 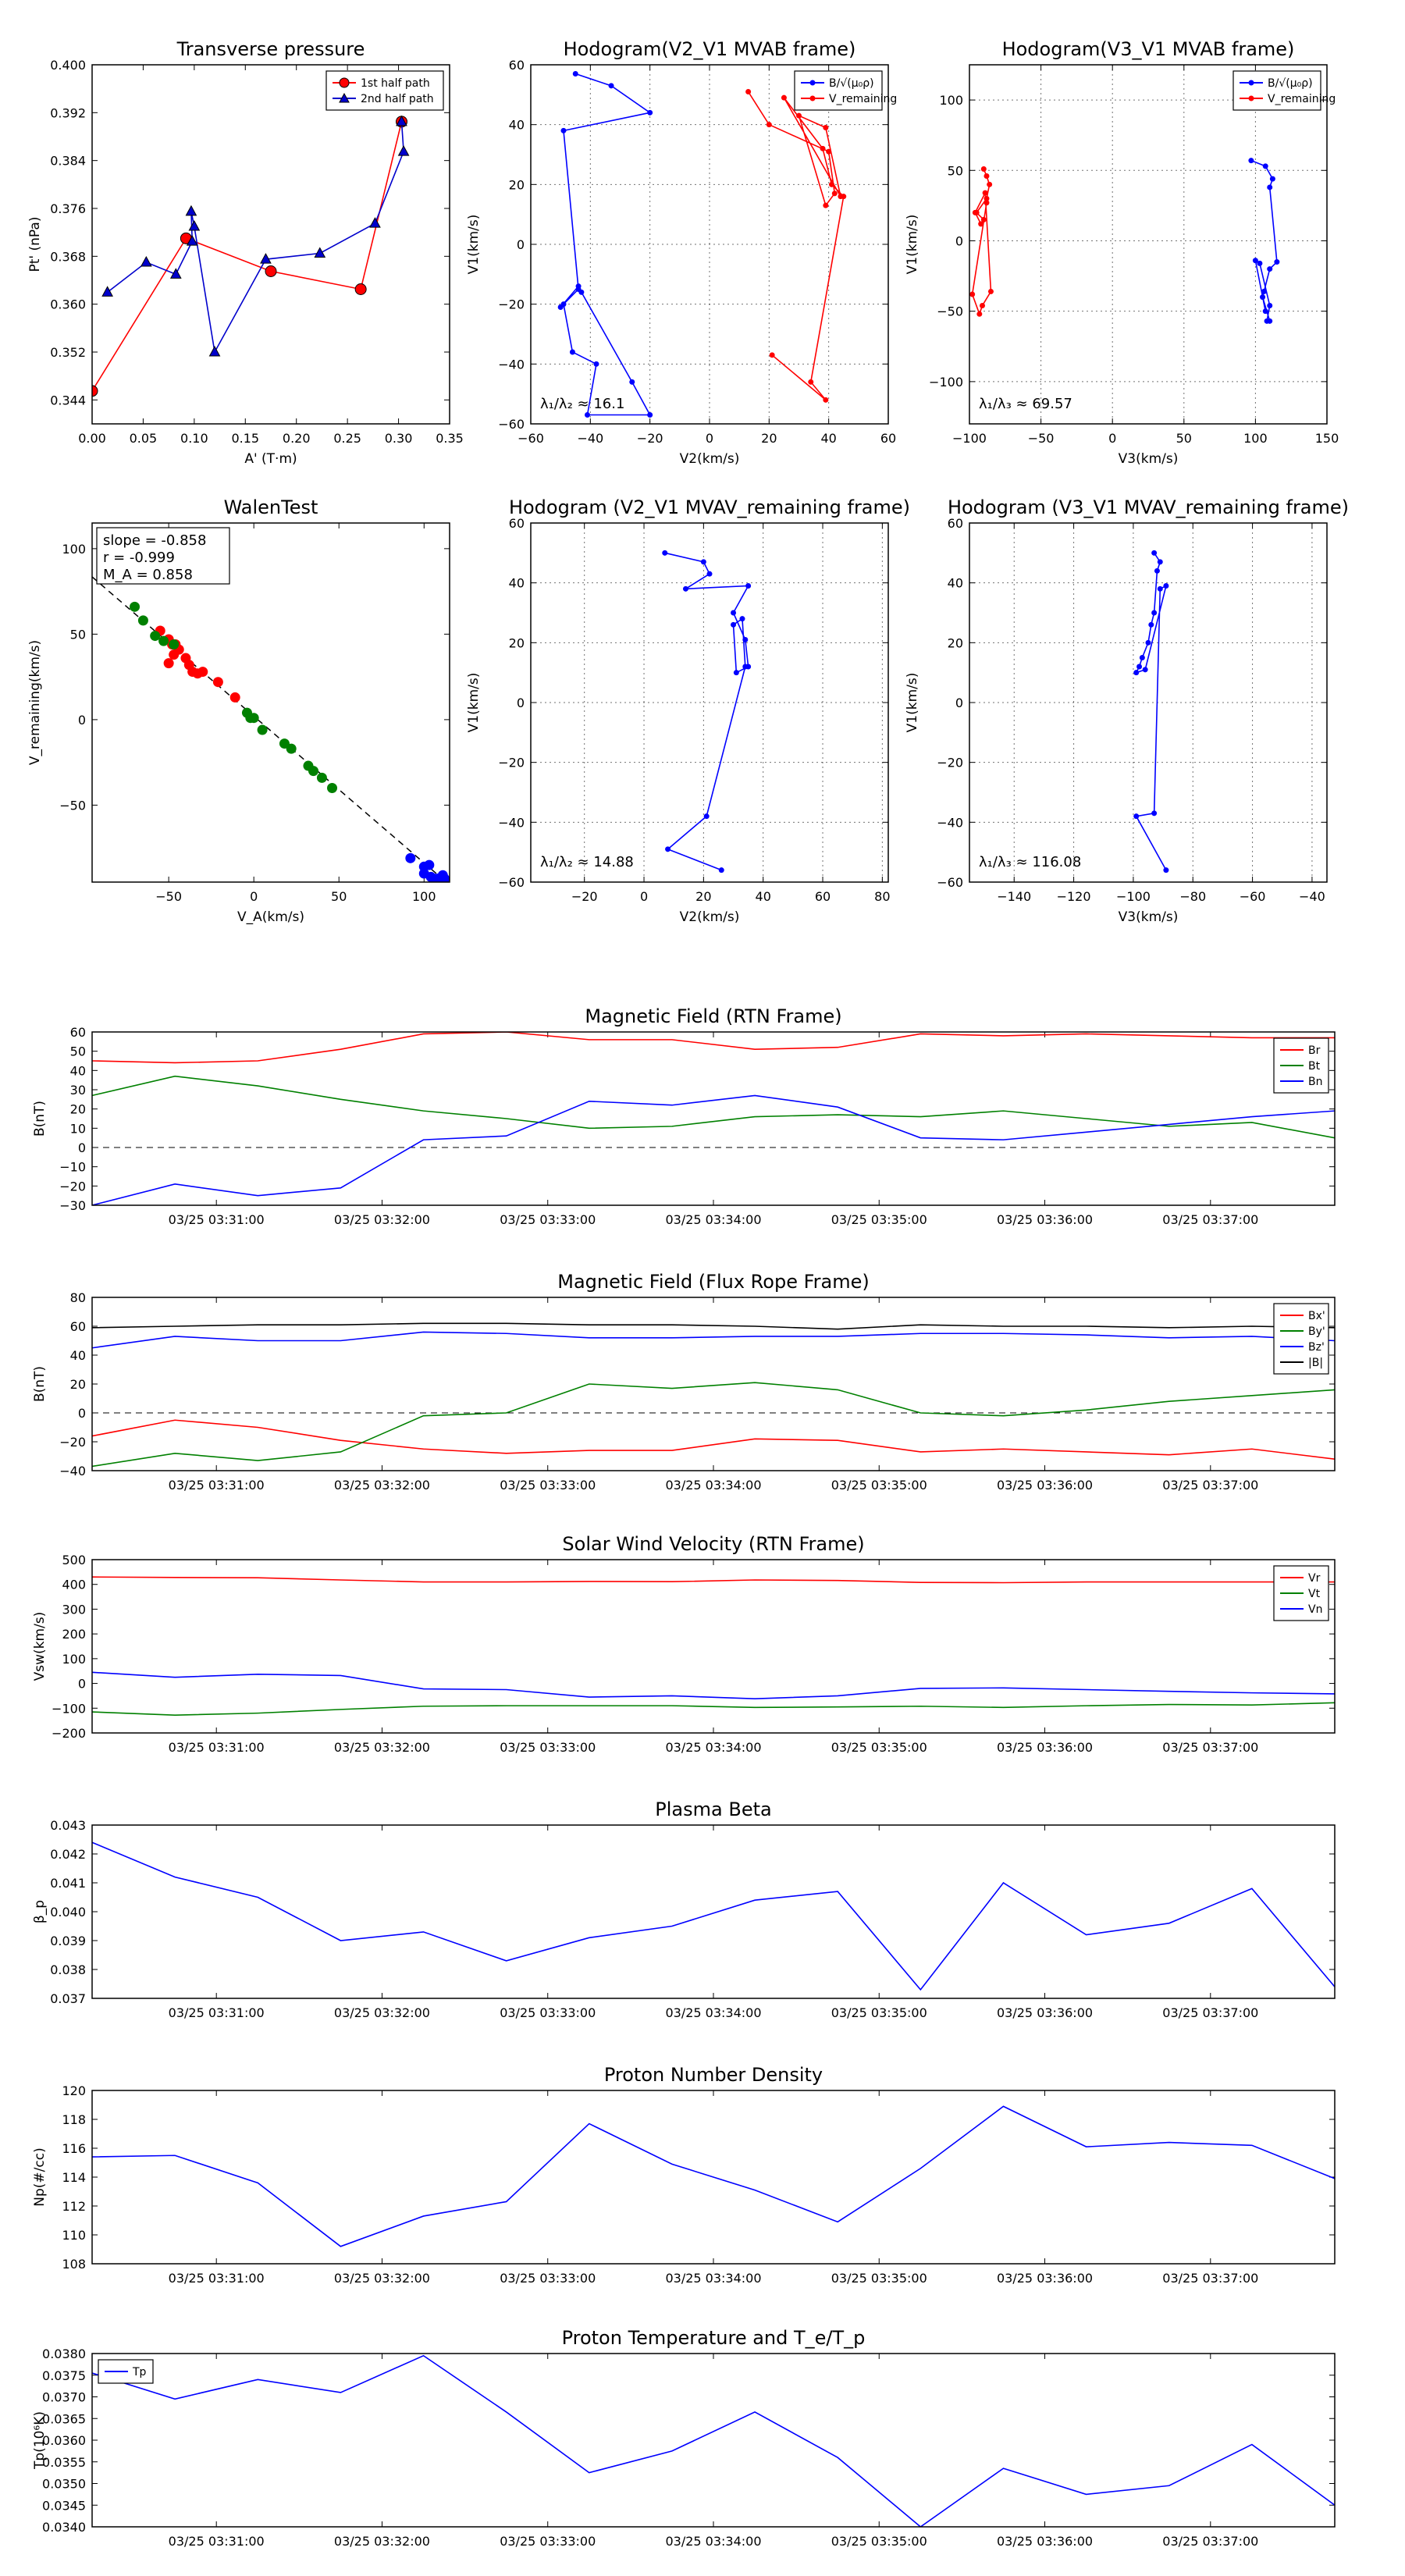 What do you see at coordinates (245, 439) in the screenshot?
I see `x-tick-label: 0.15` at bounding box center [245, 439].